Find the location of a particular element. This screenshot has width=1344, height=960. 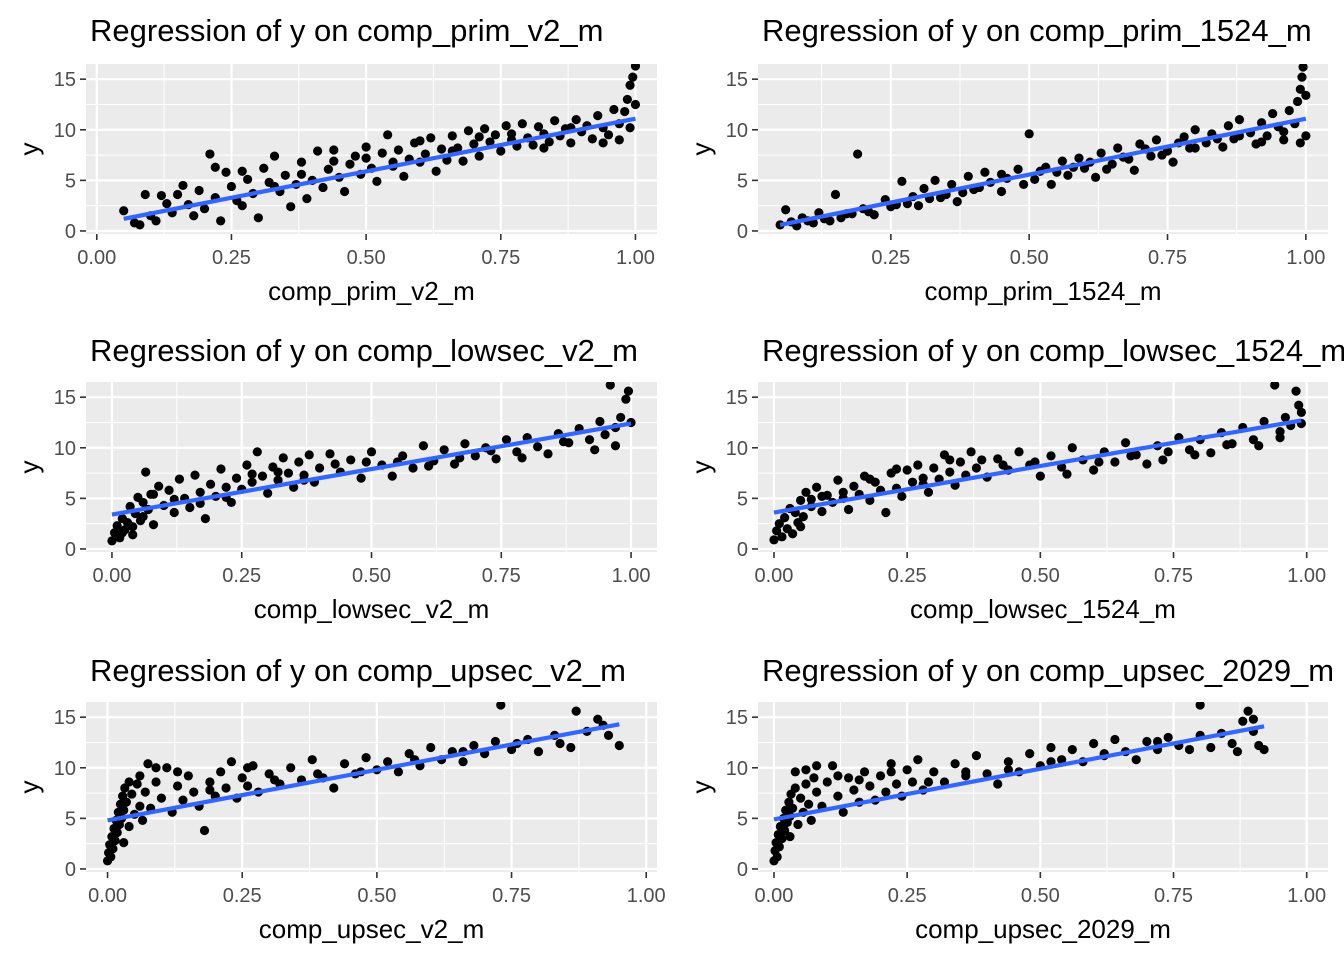

x-tick-label: 0.75 is located at coordinates (511, 896).